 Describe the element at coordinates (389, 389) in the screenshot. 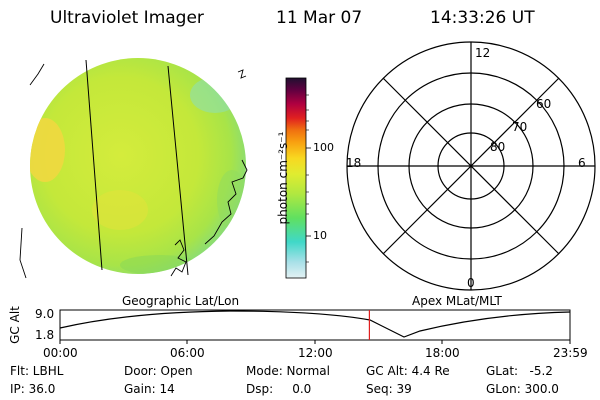

I see `seq-info: Seq: 39` at that location.